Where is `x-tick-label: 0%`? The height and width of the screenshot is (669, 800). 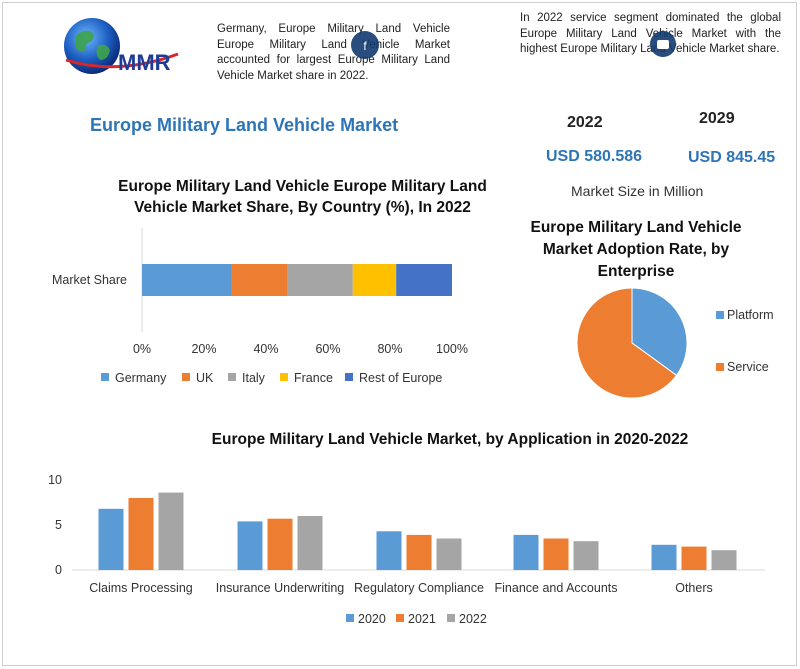 x-tick-label: 0% is located at coordinates (142, 349).